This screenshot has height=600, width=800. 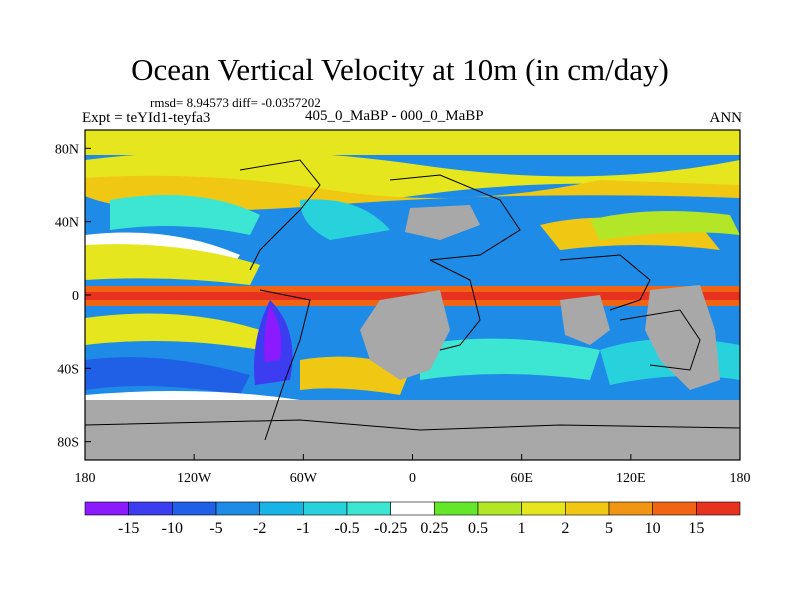 I want to click on colorbar-label: -5, so click(x=215, y=528).